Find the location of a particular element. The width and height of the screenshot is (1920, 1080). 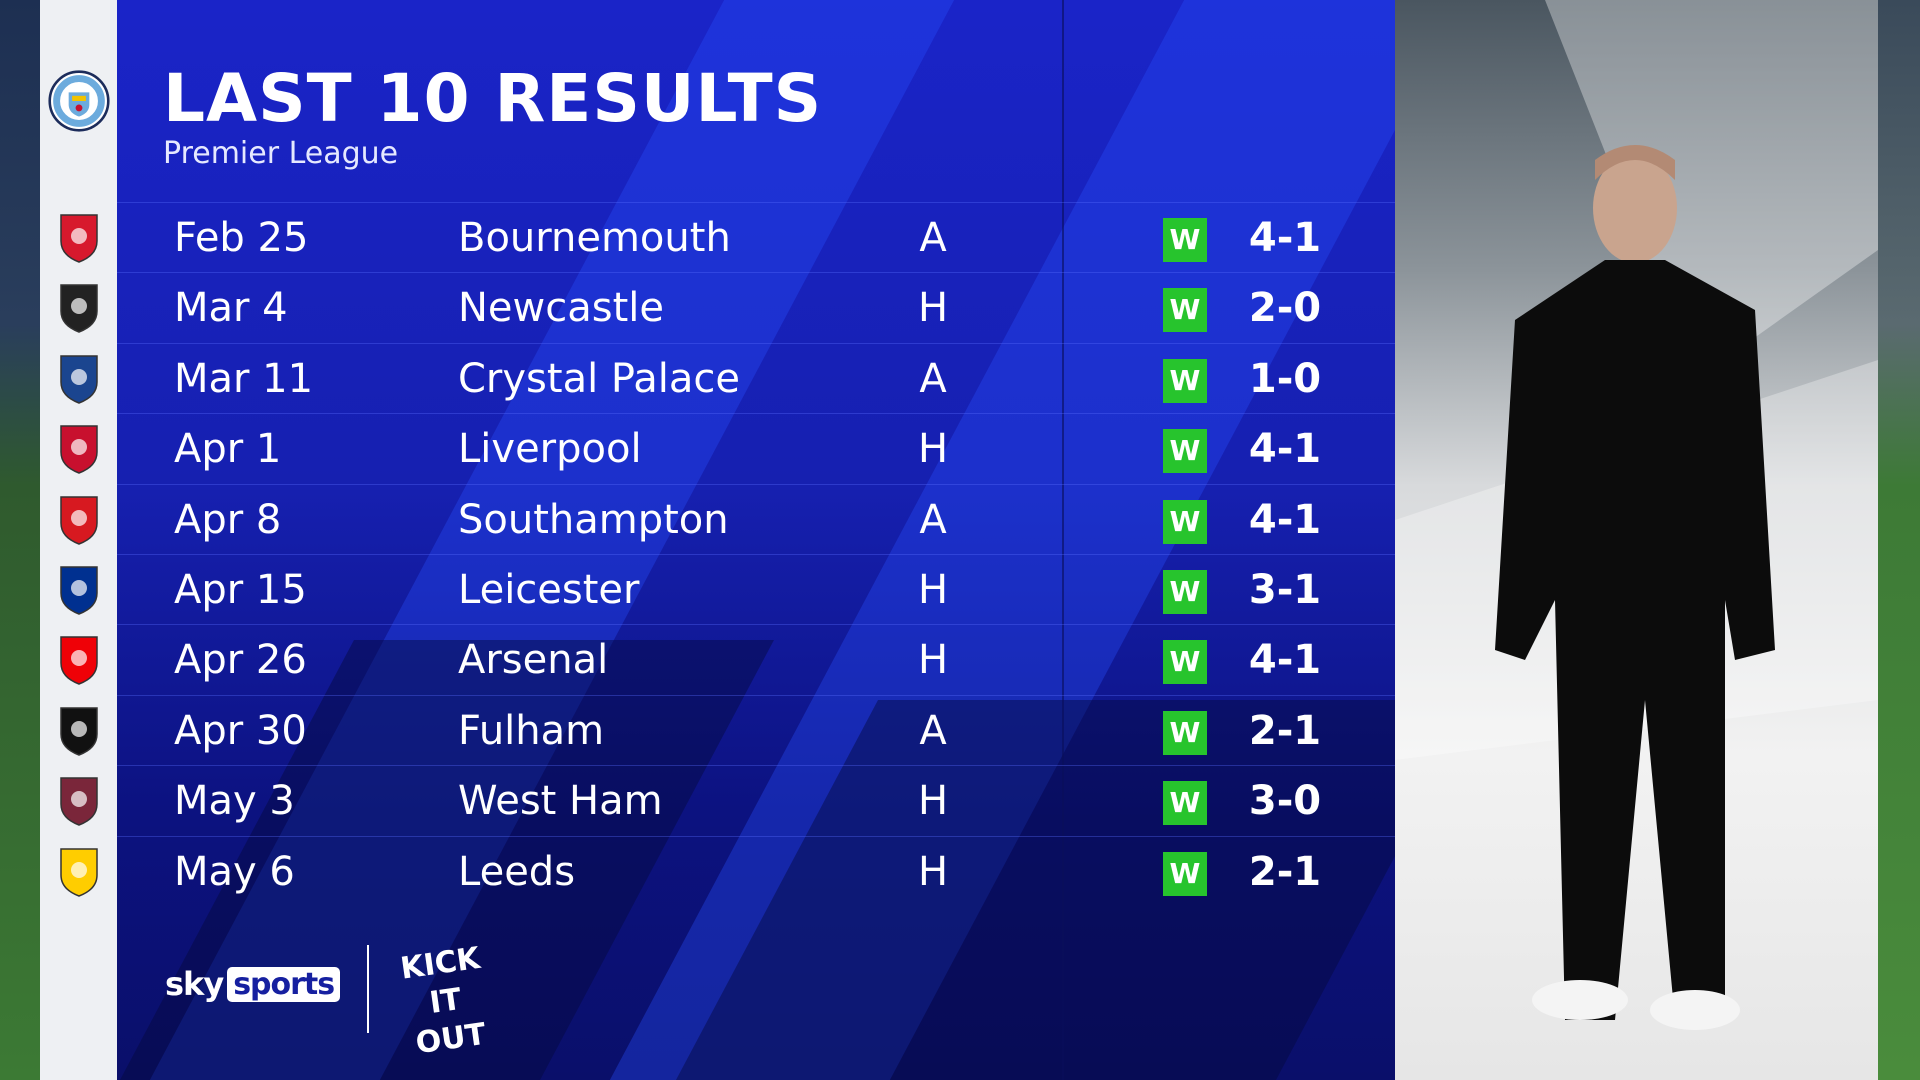

opponent-name: Crystal Palace is located at coordinates (599, 378).